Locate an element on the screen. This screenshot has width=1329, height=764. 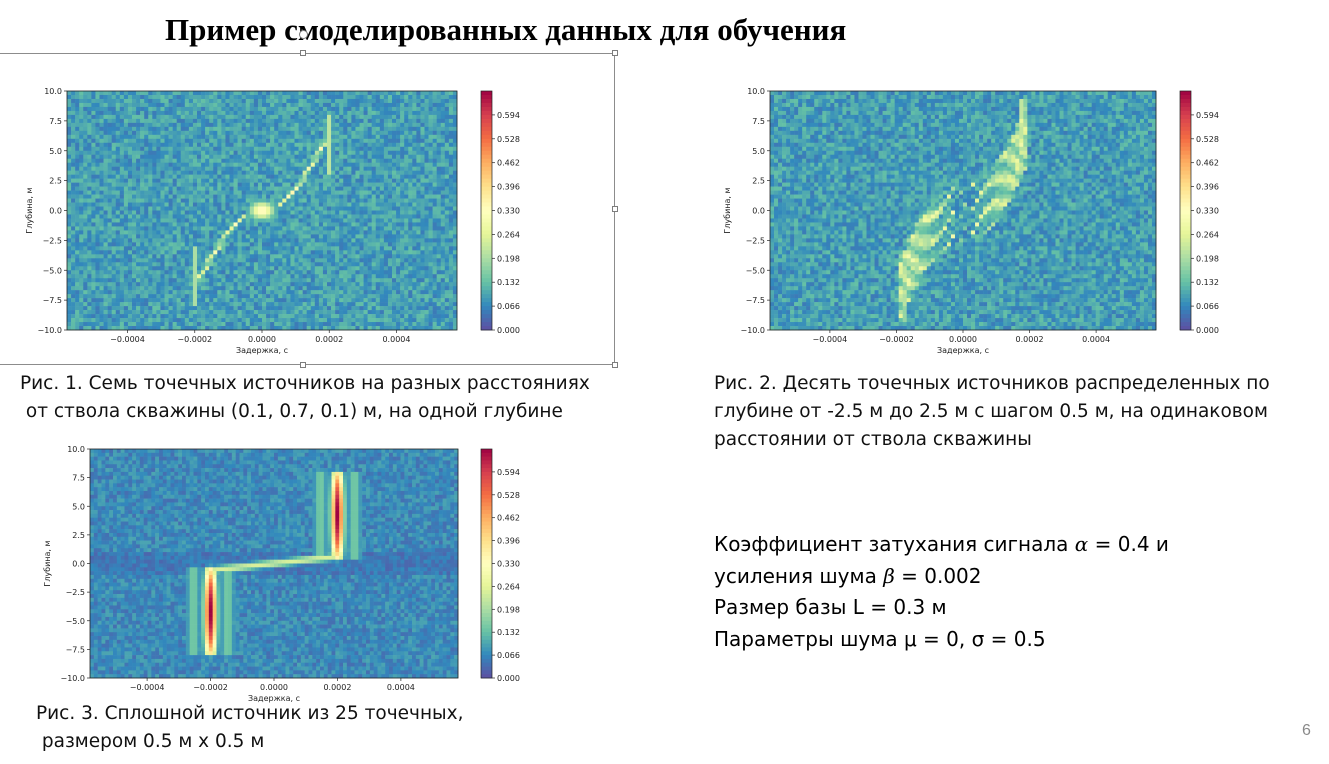
rotation-handle is located at coordinates (303, 34).